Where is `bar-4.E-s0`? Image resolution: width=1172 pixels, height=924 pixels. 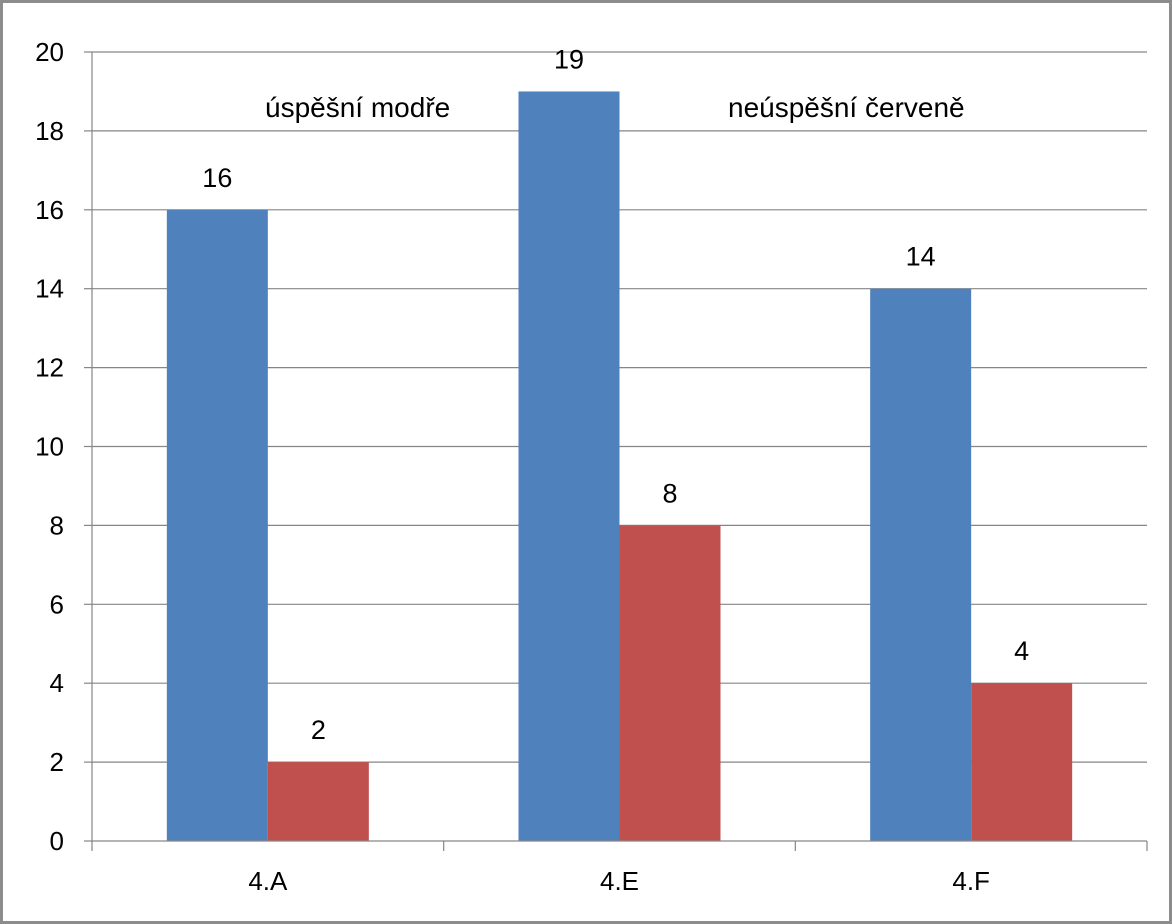
bar-4.E-s0 is located at coordinates (569, 466).